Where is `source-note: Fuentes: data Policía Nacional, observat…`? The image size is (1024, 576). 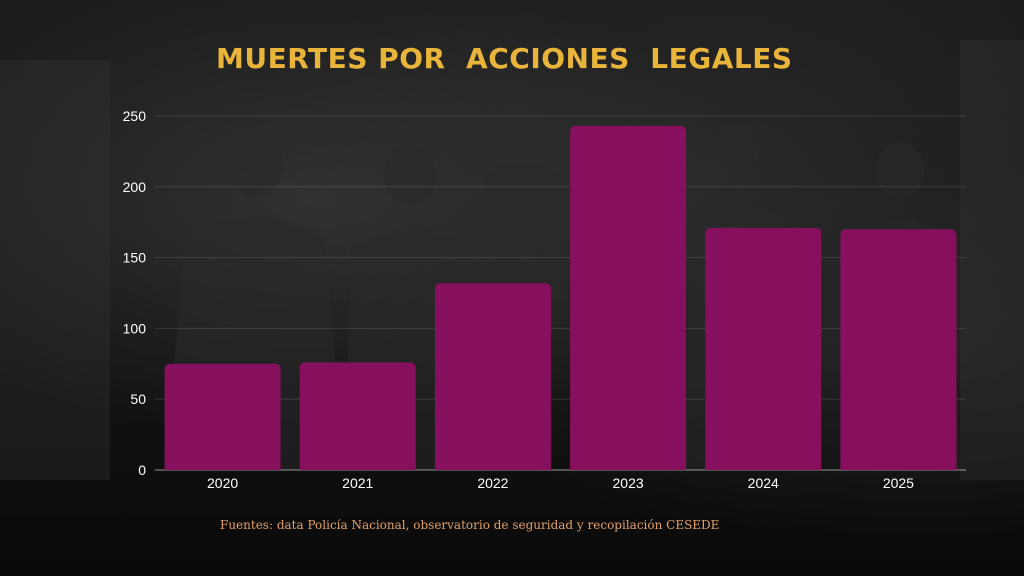 source-note: Fuentes: data Policía Nacional, observat… is located at coordinates (470, 525).